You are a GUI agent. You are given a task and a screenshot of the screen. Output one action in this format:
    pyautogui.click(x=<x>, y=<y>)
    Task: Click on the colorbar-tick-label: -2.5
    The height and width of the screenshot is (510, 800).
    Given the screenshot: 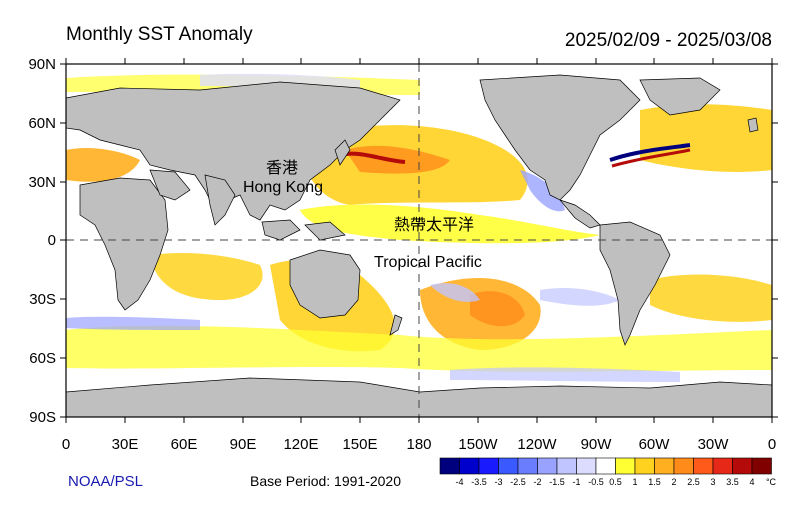 What is the action you would take?
    pyautogui.click(x=518, y=482)
    